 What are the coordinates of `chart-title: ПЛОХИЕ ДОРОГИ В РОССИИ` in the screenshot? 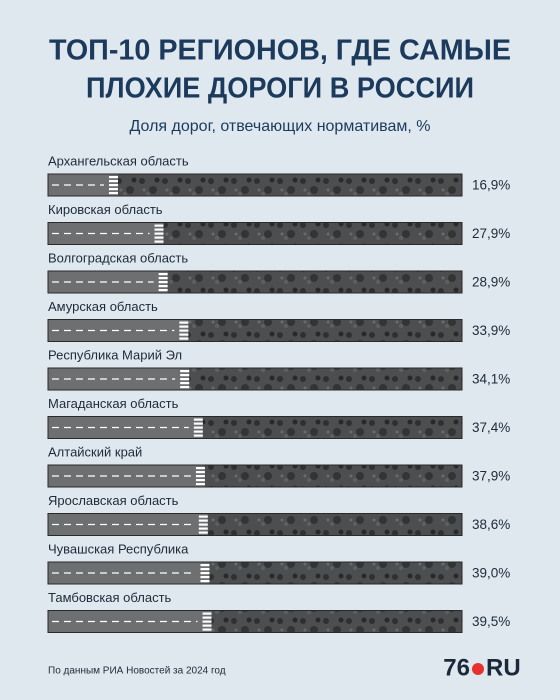 It's located at (280, 89).